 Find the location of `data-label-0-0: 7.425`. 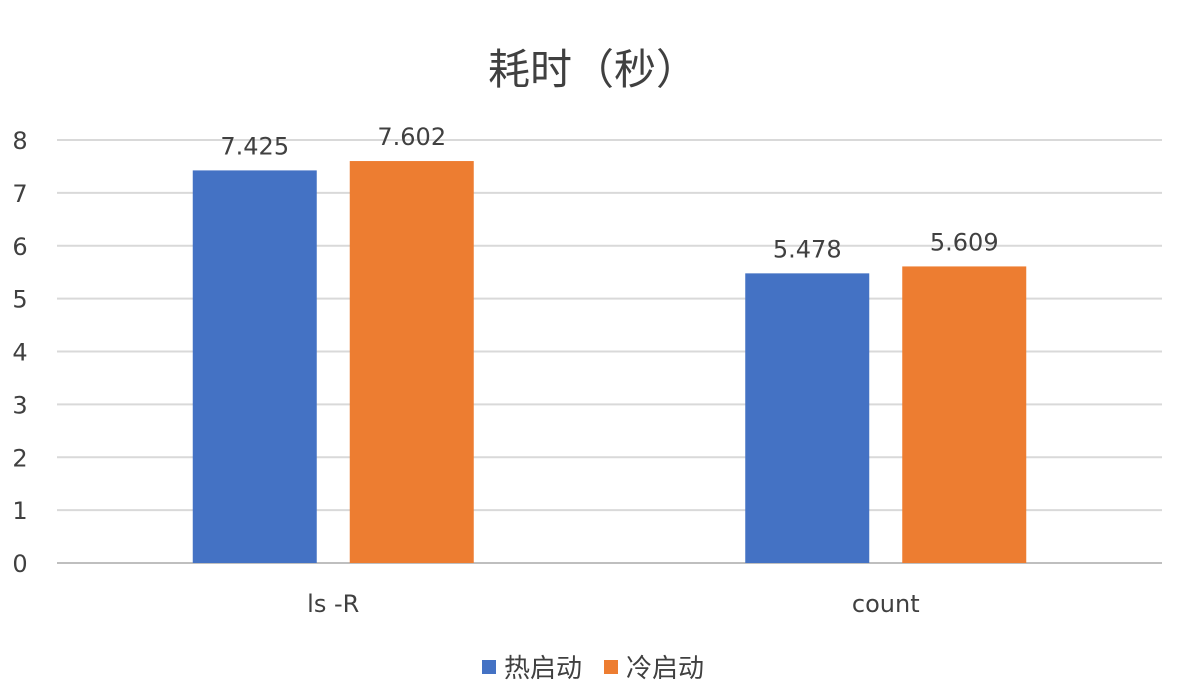

data-label-0-0: 7.425 is located at coordinates (254, 146).